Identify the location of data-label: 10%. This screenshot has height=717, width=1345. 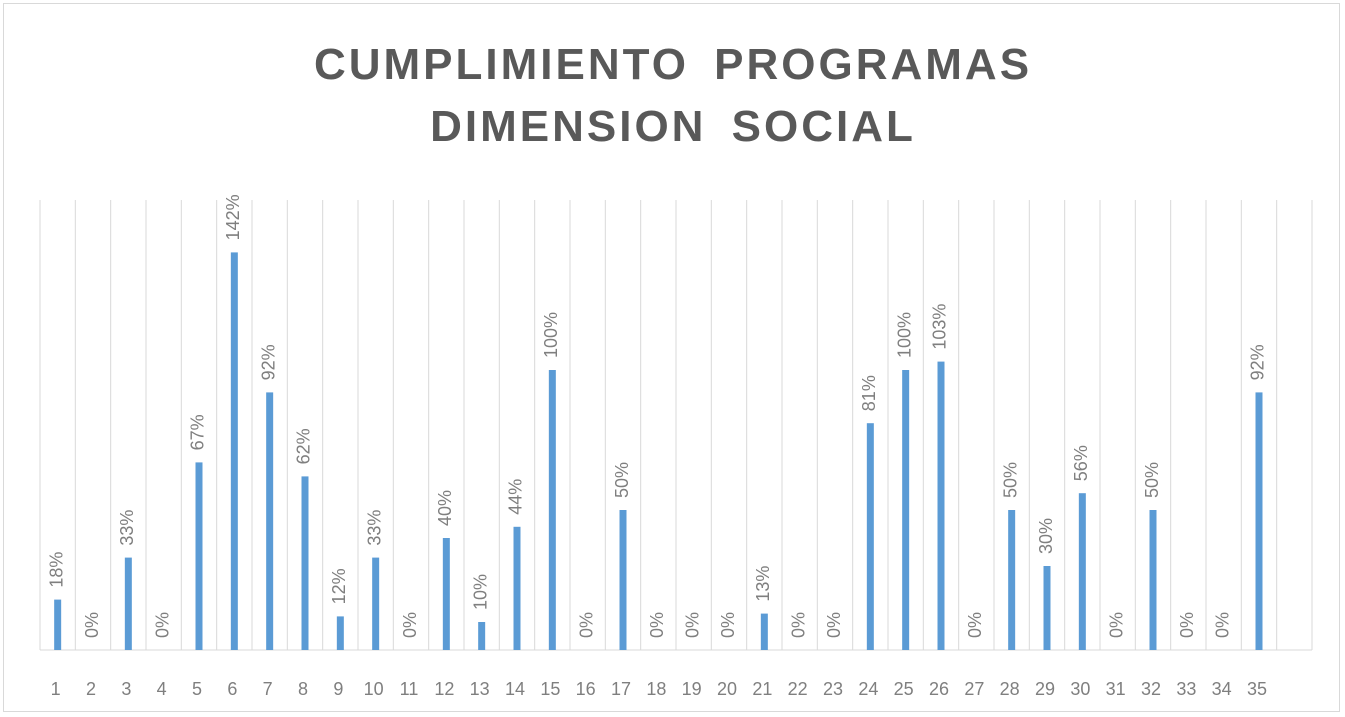
(480, 592).